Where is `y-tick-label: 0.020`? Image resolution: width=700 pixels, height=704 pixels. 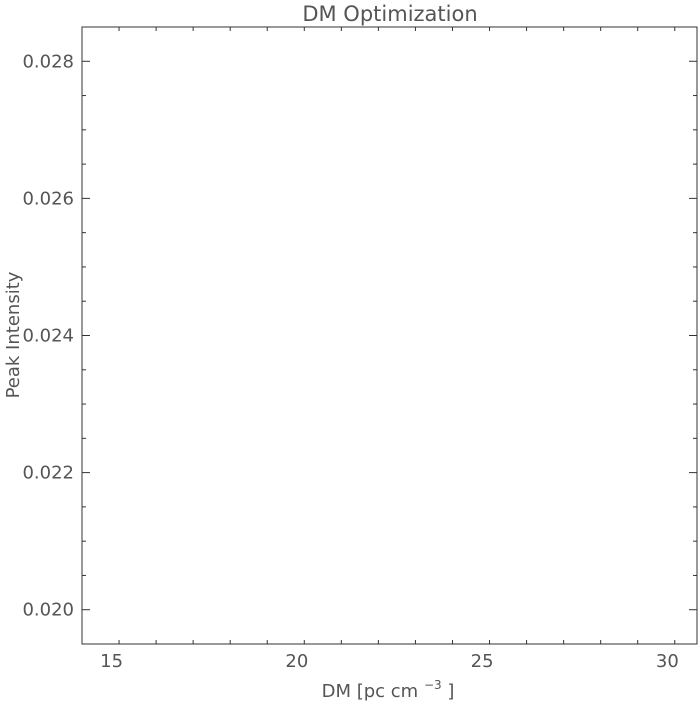 y-tick-label: 0.020 is located at coordinates (48, 610).